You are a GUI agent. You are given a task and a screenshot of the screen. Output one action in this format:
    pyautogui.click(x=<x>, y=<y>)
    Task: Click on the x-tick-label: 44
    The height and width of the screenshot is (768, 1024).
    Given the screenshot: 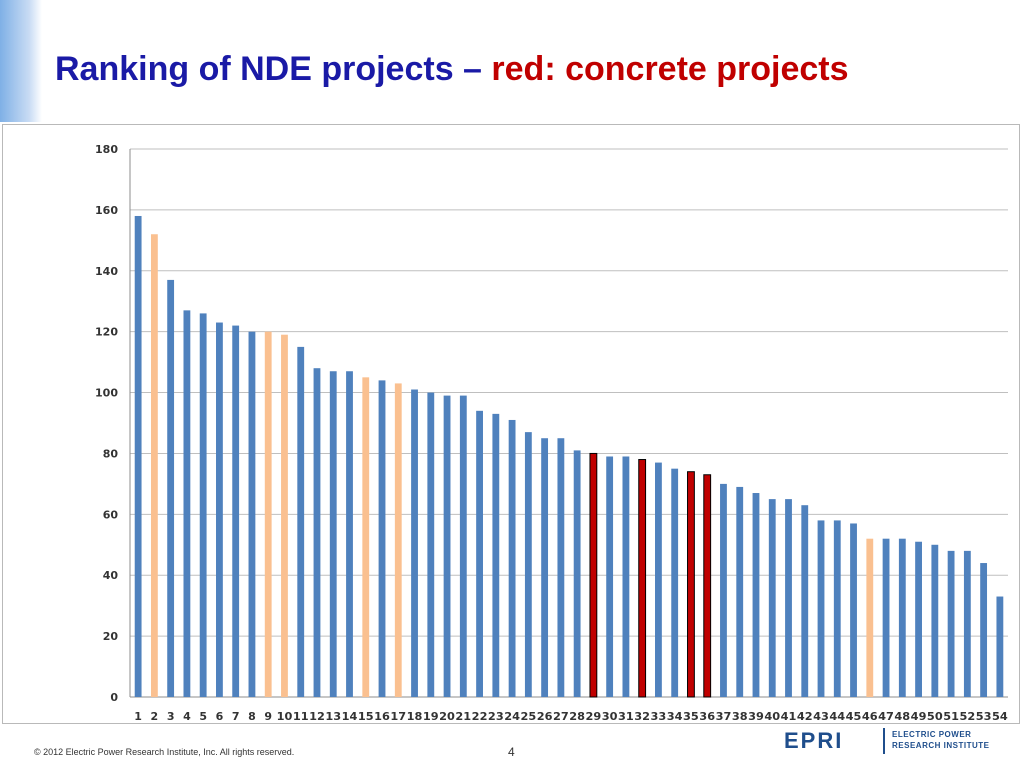 What is the action you would take?
    pyautogui.click(x=837, y=716)
    